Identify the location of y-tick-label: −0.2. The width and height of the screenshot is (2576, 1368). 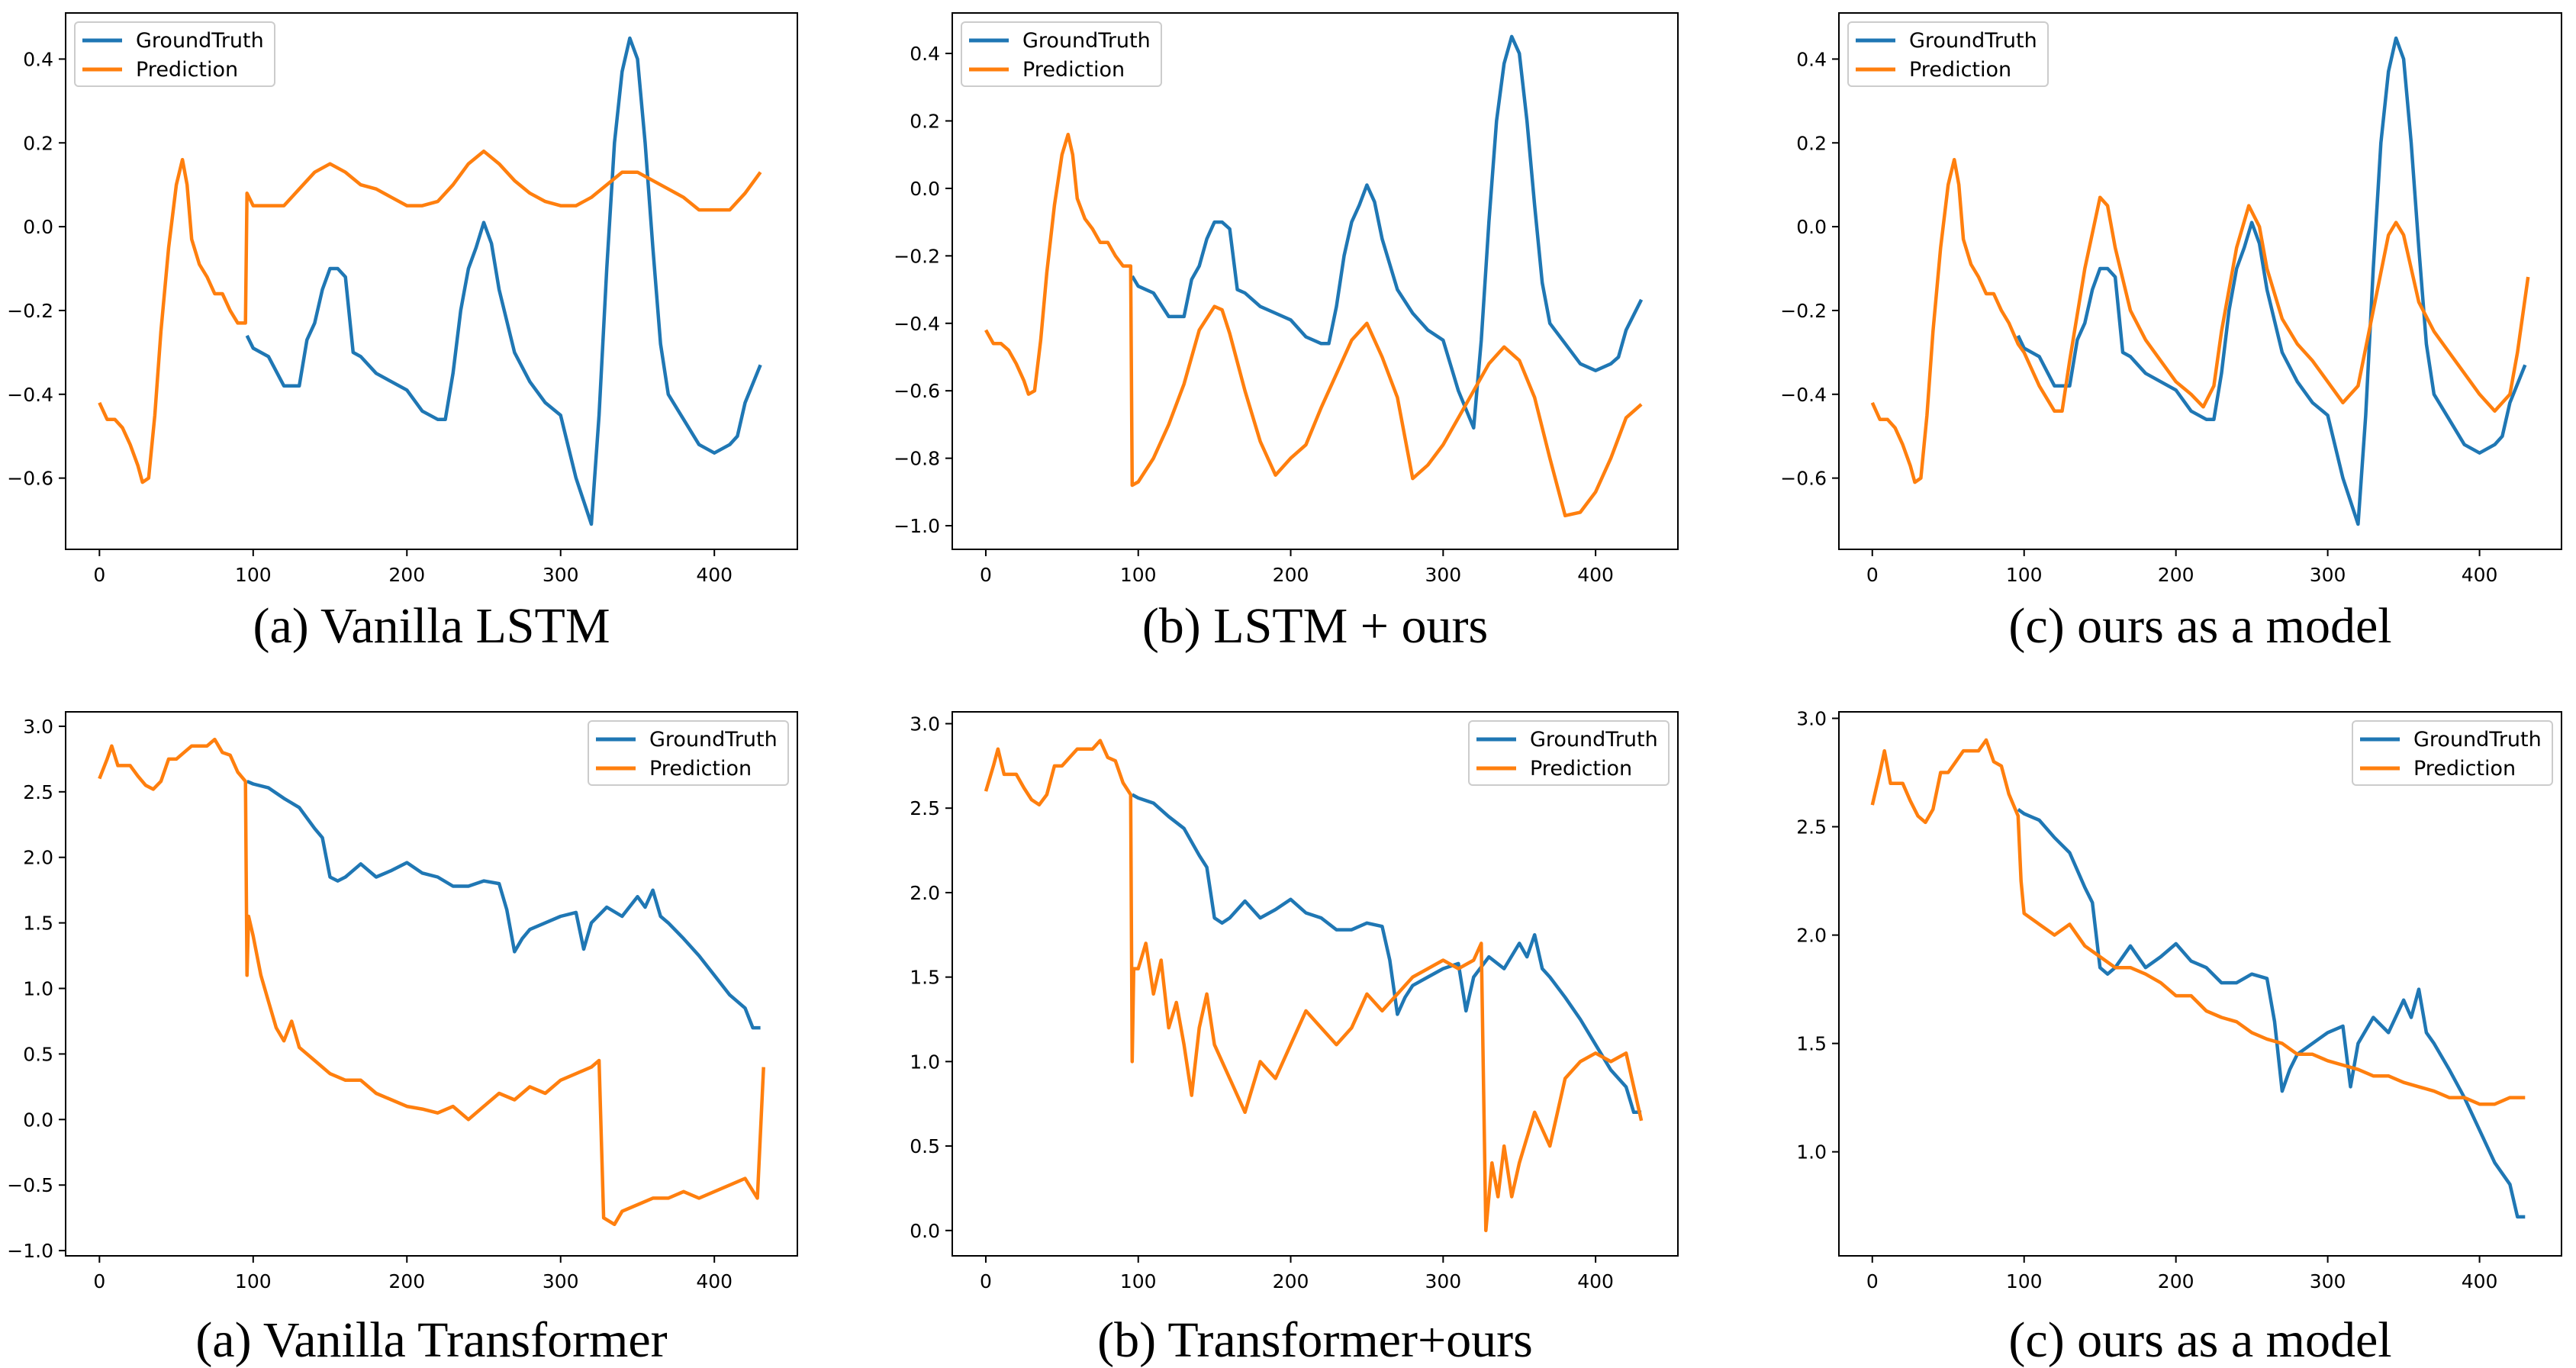
(1803, 311).